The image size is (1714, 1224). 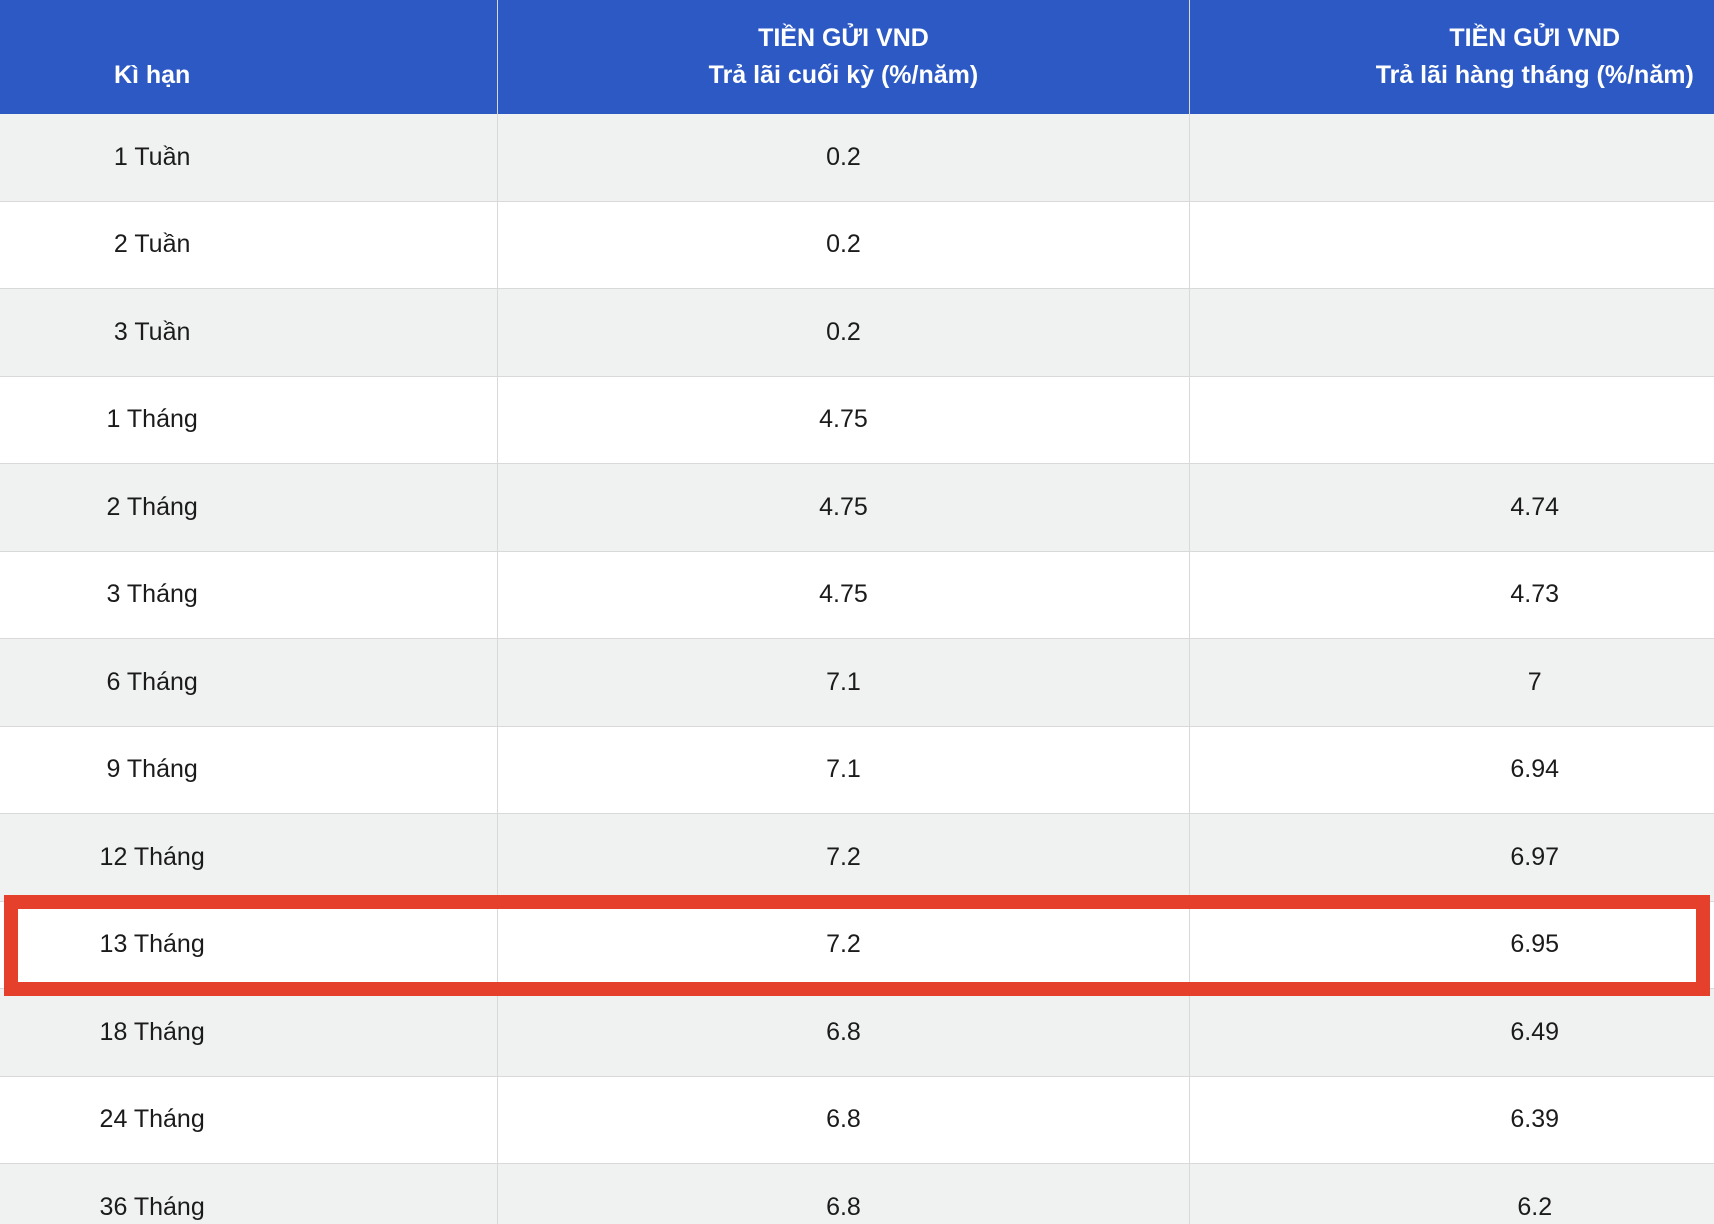 What do you see at coordinates (1451, 57) in the screenshot?
I see `header-monthly-column: TIỀN GỬI VND Trả lãi hàng tháng (%/năm)` at bounding box center [1451, 57].